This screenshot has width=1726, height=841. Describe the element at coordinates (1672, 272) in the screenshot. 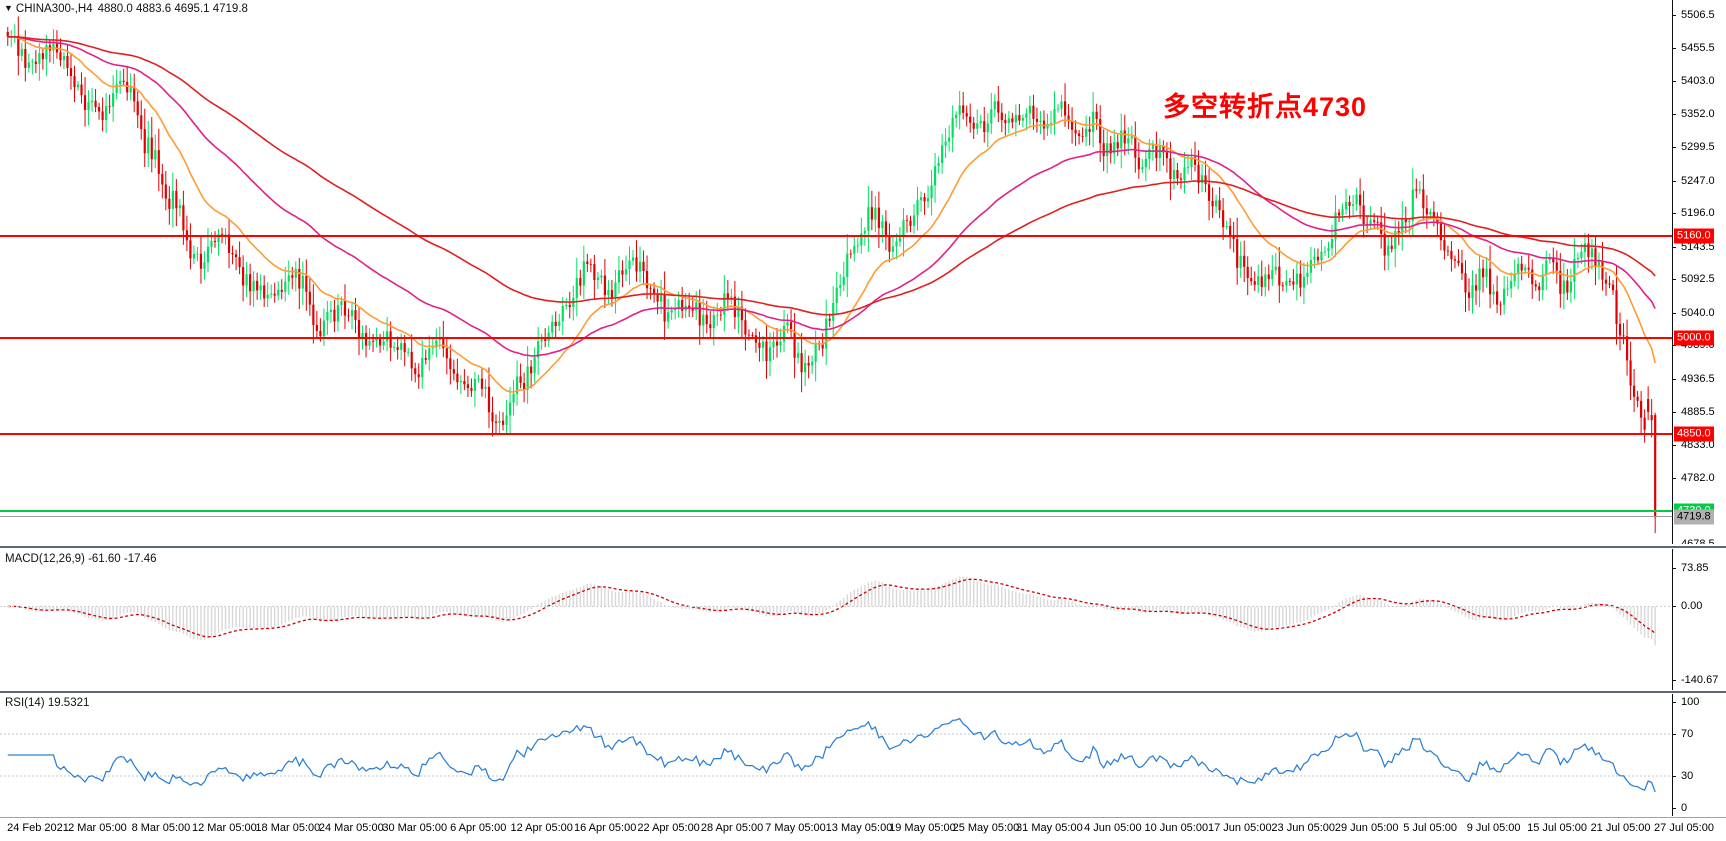

I see `price-axis-line` at that location.